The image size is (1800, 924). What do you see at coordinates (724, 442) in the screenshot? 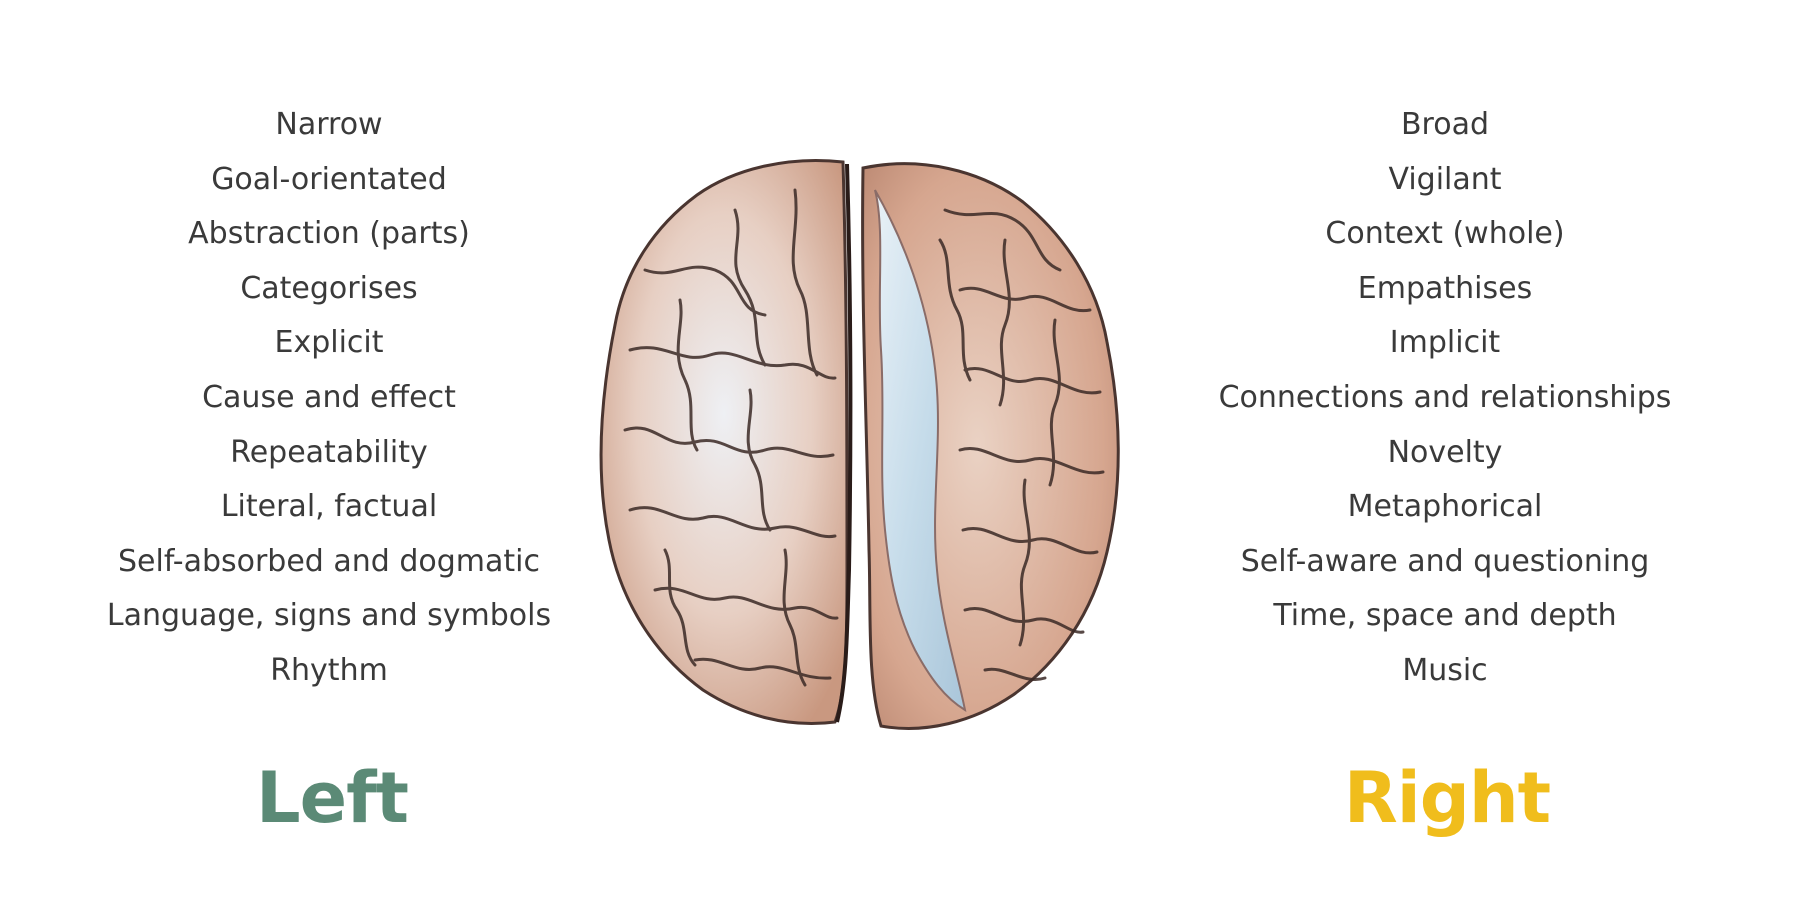
I see `left-hemisphere` at bounding box center [724, 442].